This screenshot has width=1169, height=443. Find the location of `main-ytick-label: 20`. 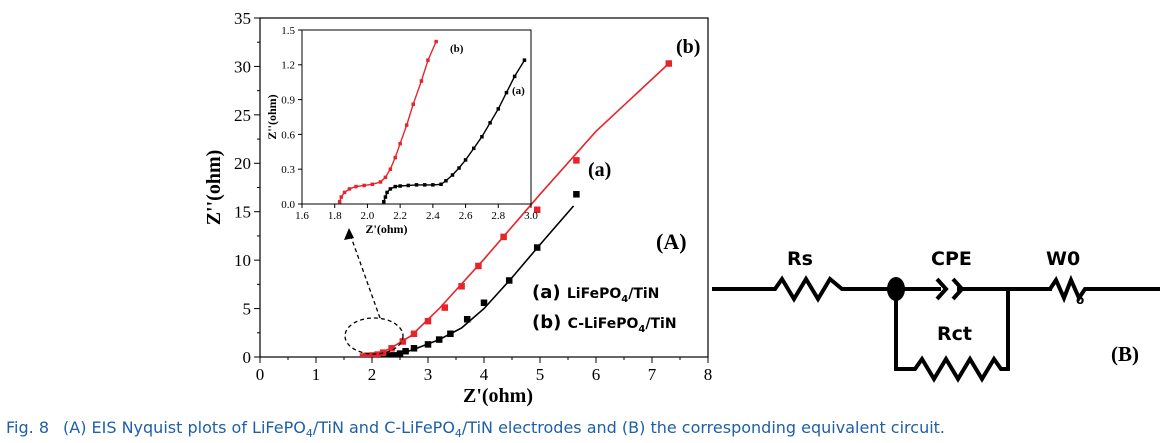

main-ytick-label: 20 is located at coordinates (242, 163).